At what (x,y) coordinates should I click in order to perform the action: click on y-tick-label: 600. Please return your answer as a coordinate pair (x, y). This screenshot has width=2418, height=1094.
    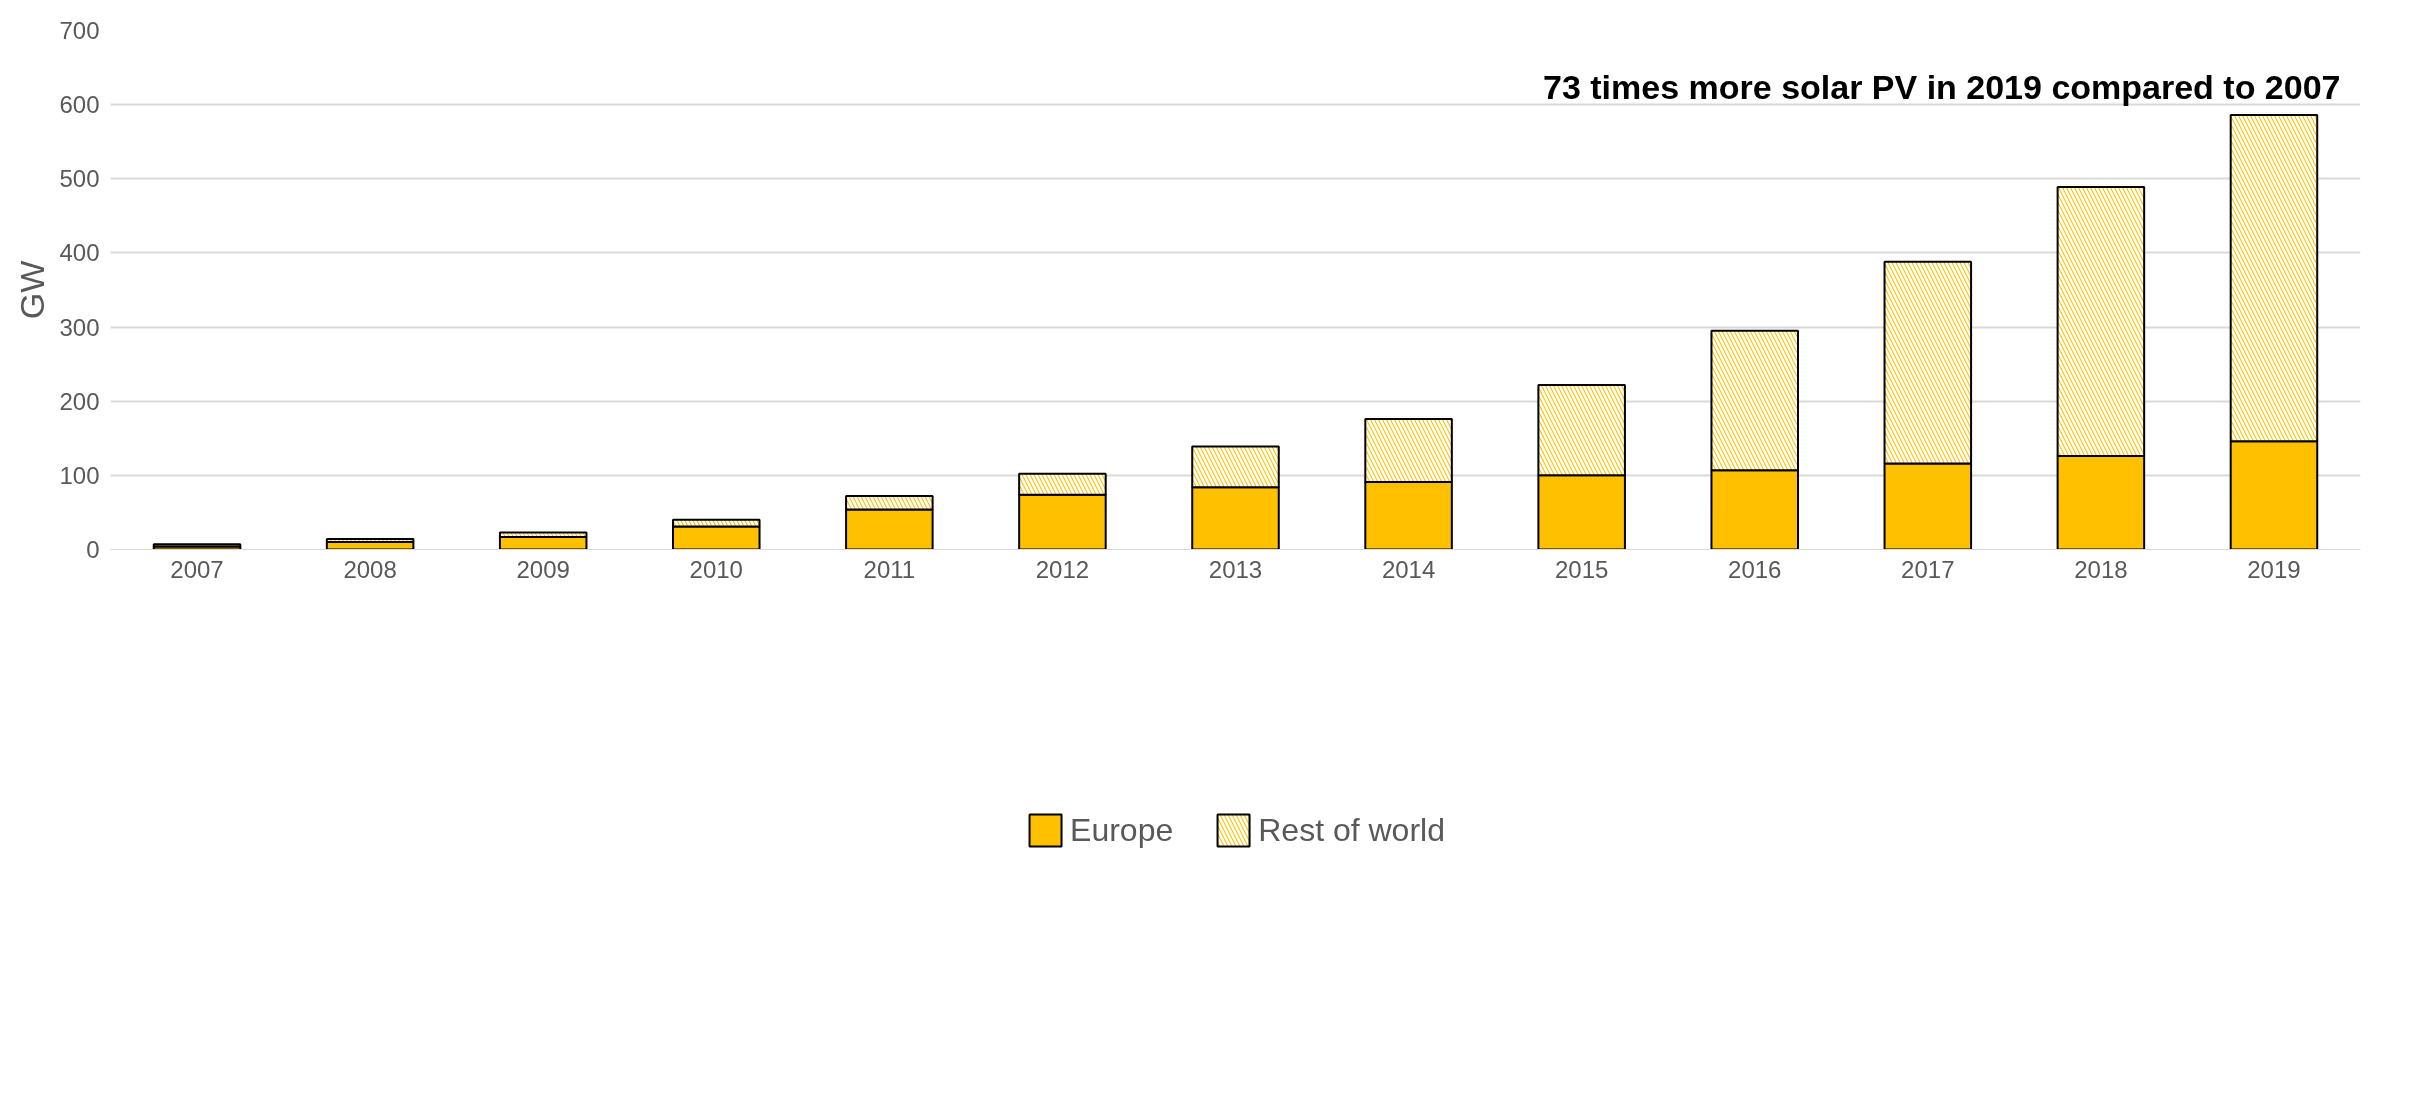
    Looking at the image, I should click on (79, 105).